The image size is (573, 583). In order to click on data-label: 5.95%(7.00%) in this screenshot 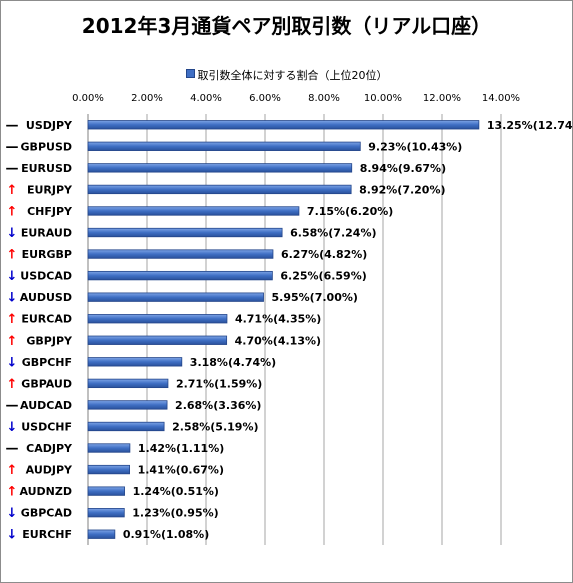, I will do `click(315, 297)`.